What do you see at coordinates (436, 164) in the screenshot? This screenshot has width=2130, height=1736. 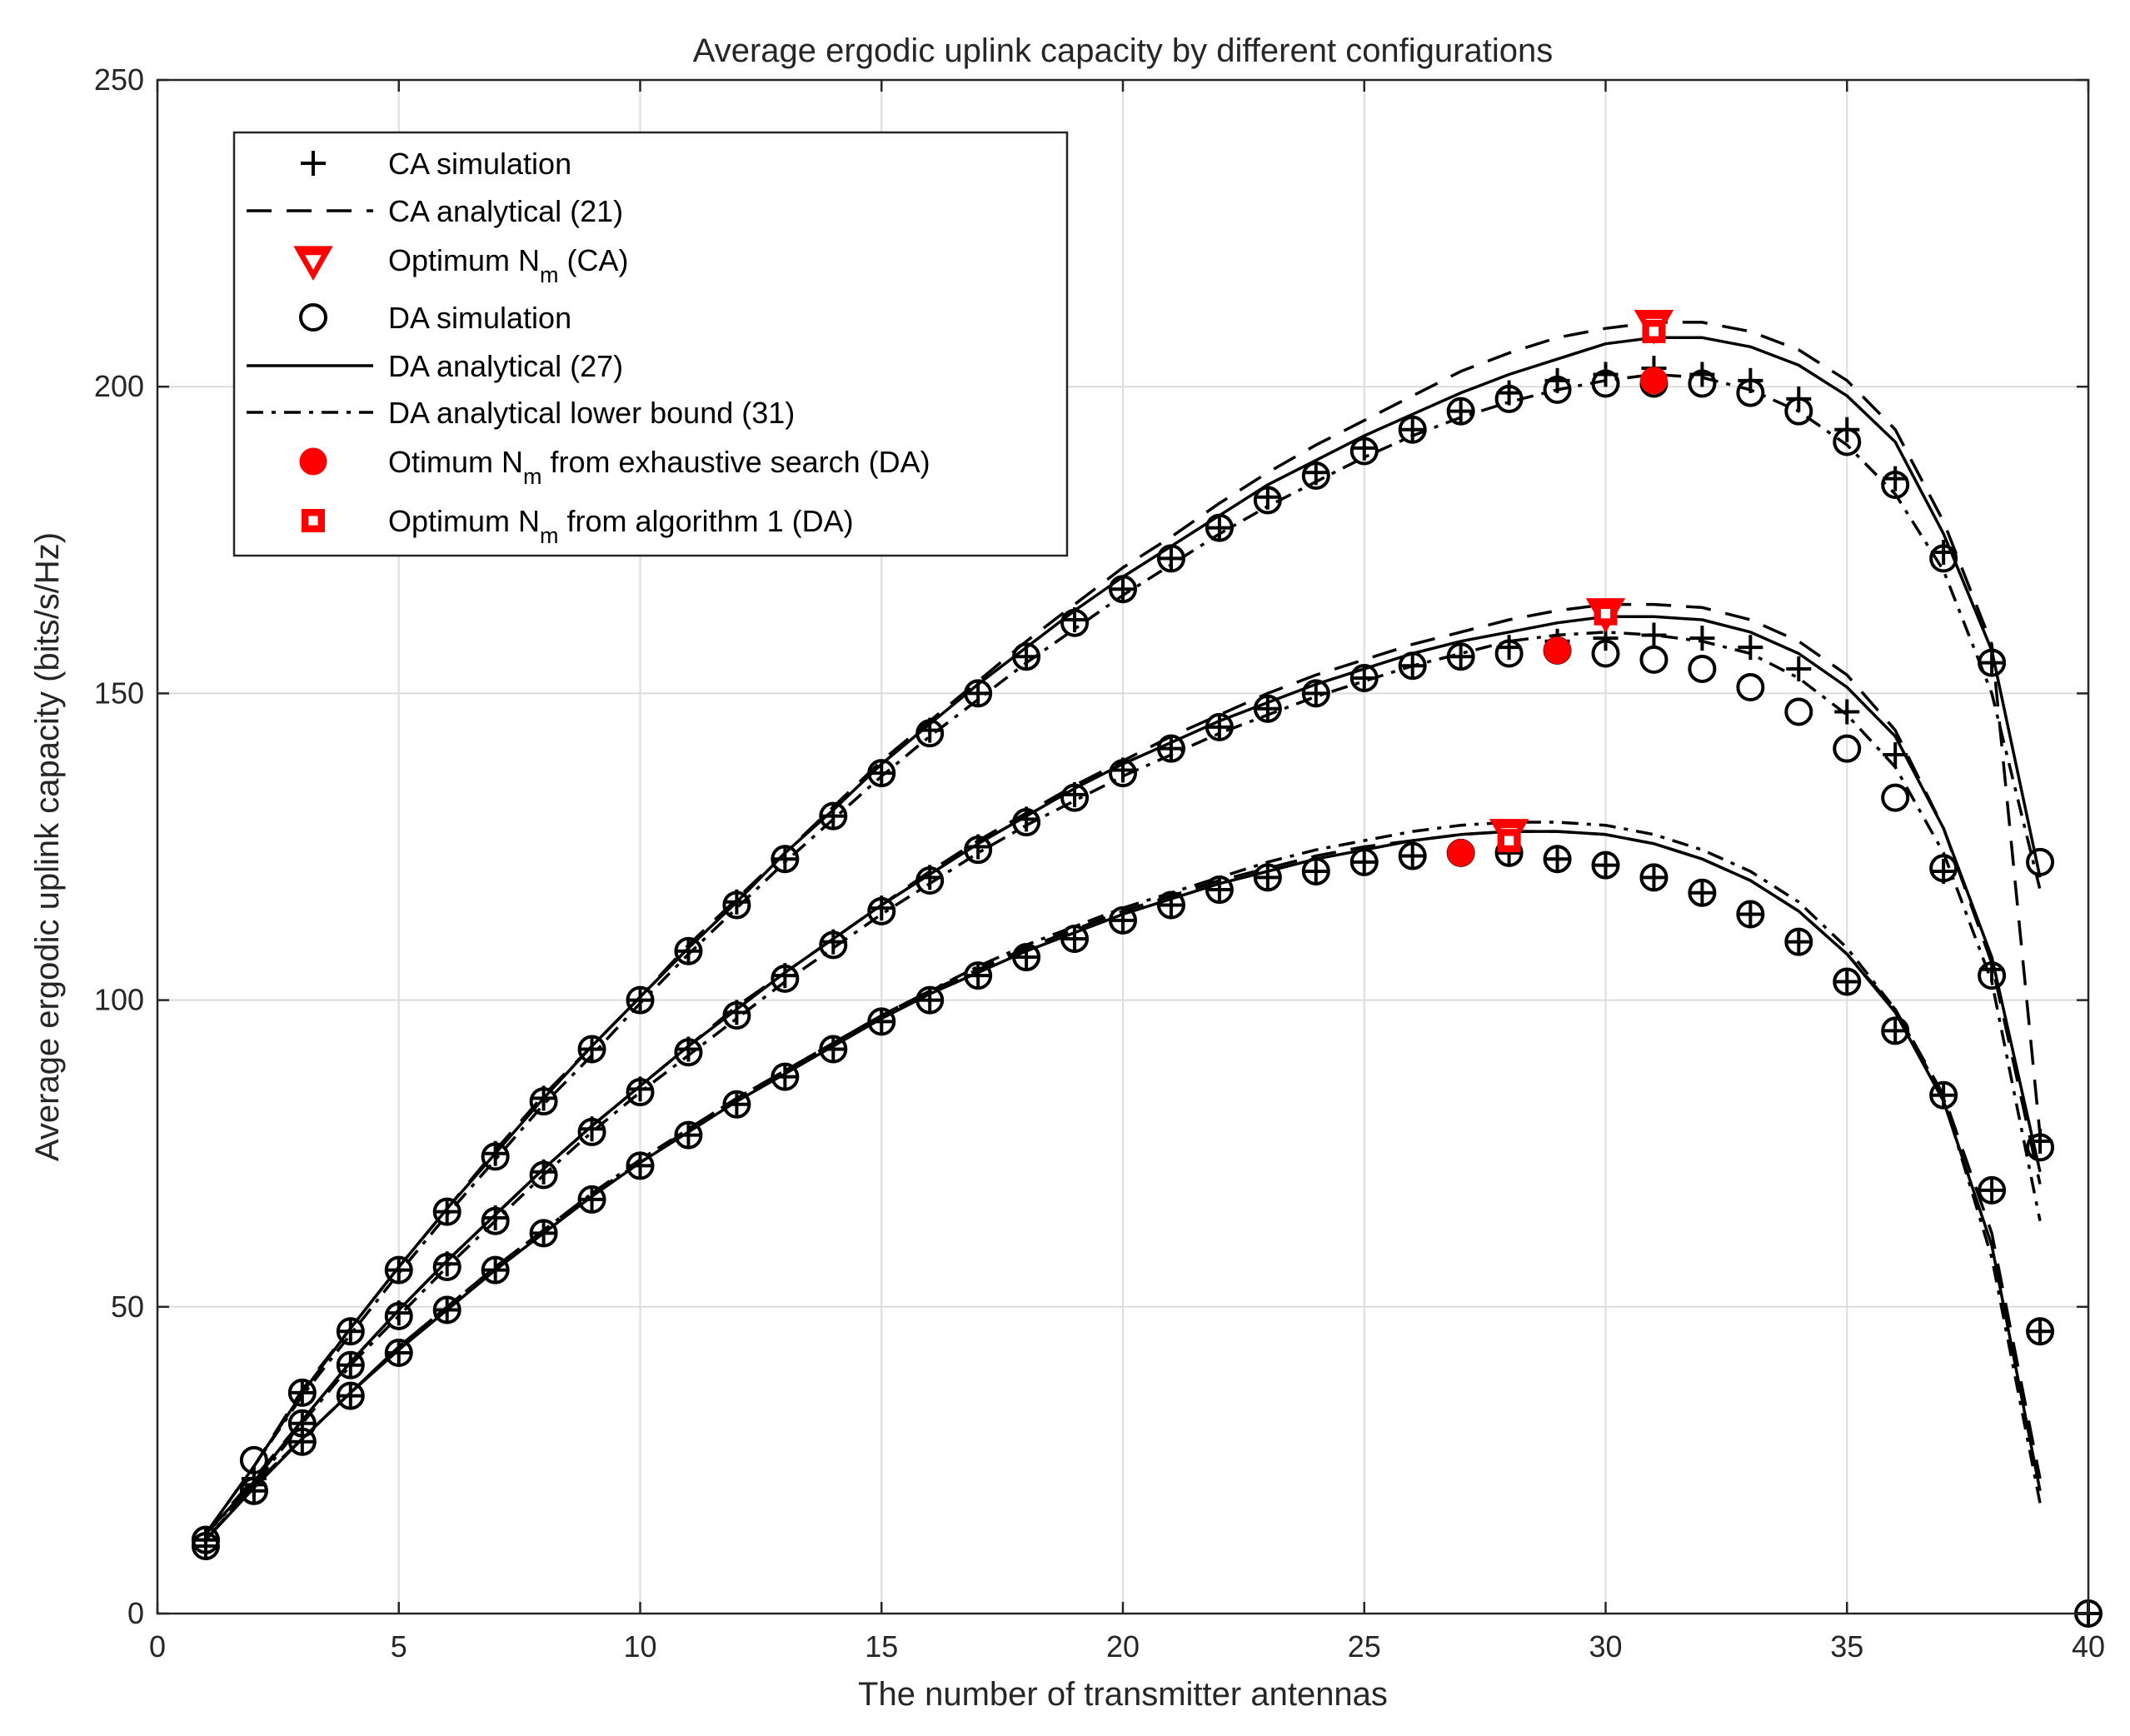 I see `legend-item-ca-sim: CA simulation` at bounding box center [436, 164].